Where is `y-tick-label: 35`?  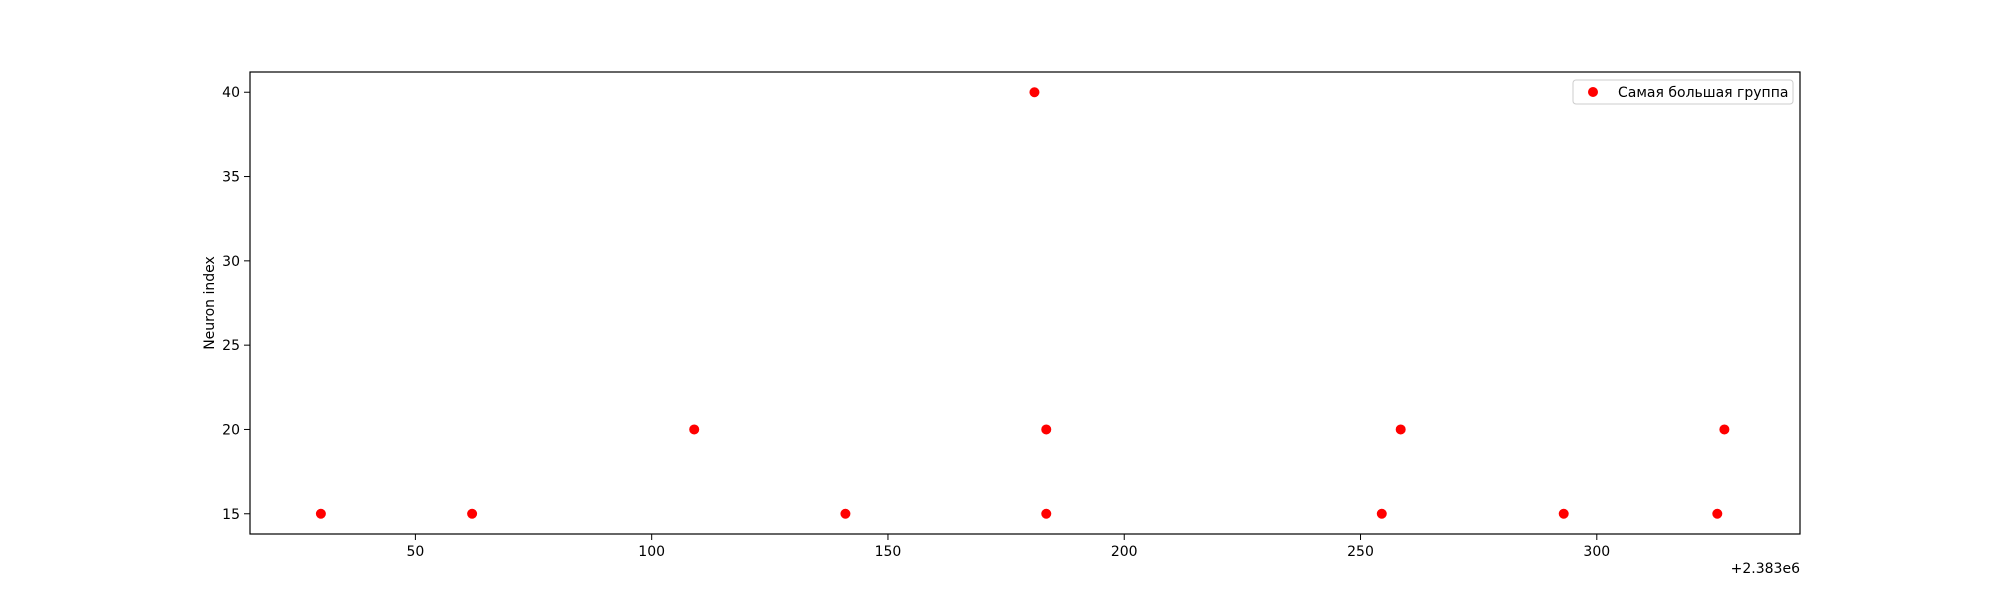 y-tick-label: 35 is located at coordinates (231, 178).